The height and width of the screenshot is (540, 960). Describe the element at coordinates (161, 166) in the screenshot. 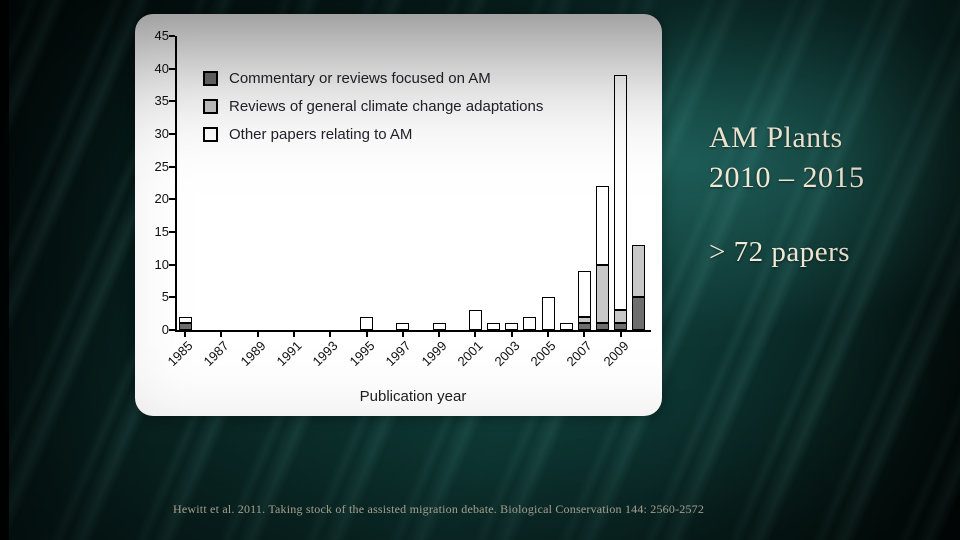

I see `y-axis-tick-label: 25` at that location.